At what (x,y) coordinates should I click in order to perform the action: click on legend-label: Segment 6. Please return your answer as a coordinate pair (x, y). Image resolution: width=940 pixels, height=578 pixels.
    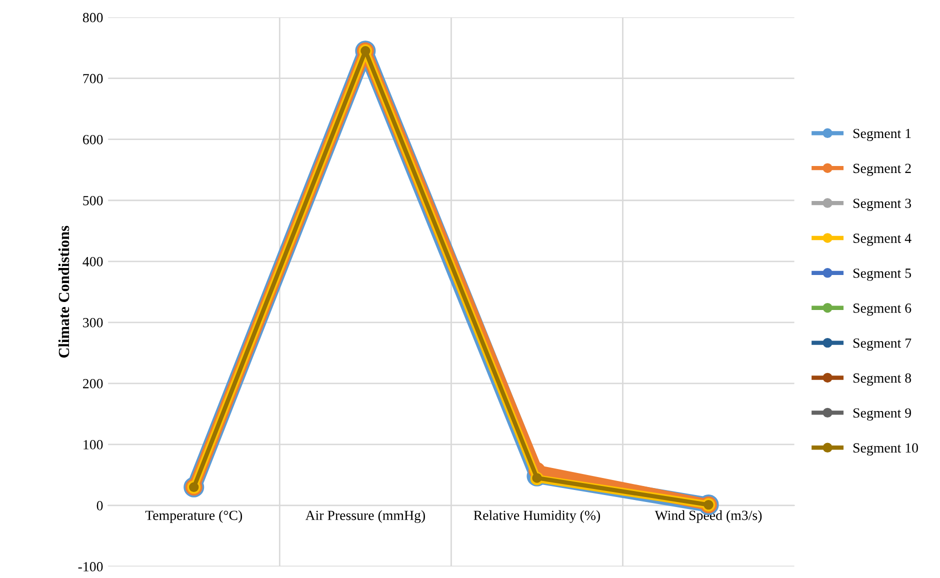
    Looking at the image, I should click on (882, 310).